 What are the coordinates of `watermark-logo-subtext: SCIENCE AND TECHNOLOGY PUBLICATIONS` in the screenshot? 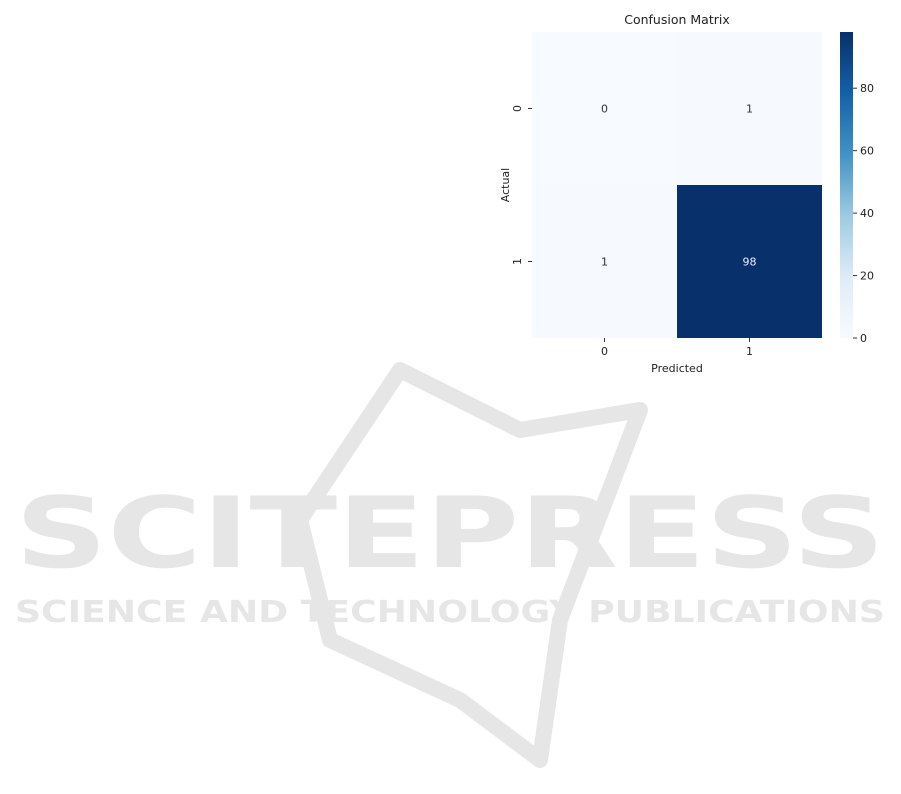 It's located at (450, 612).